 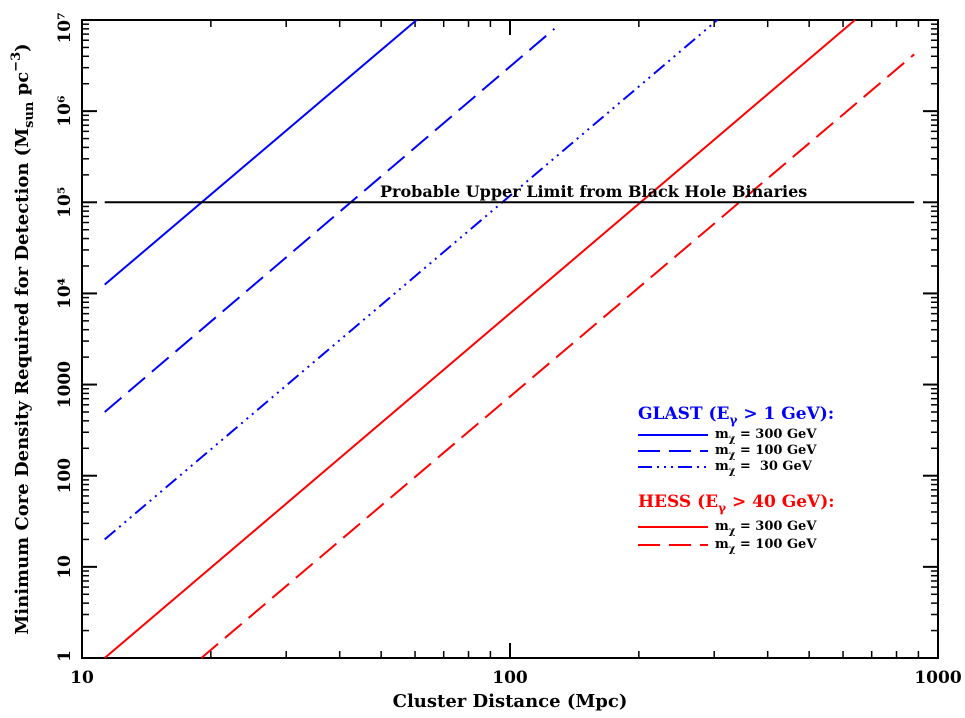 What do you see at coordinates (766, 452) in the screenshot?
I see `legend-glast-100-label: mχ = 100 GeV` at bounding box center [766, 452].